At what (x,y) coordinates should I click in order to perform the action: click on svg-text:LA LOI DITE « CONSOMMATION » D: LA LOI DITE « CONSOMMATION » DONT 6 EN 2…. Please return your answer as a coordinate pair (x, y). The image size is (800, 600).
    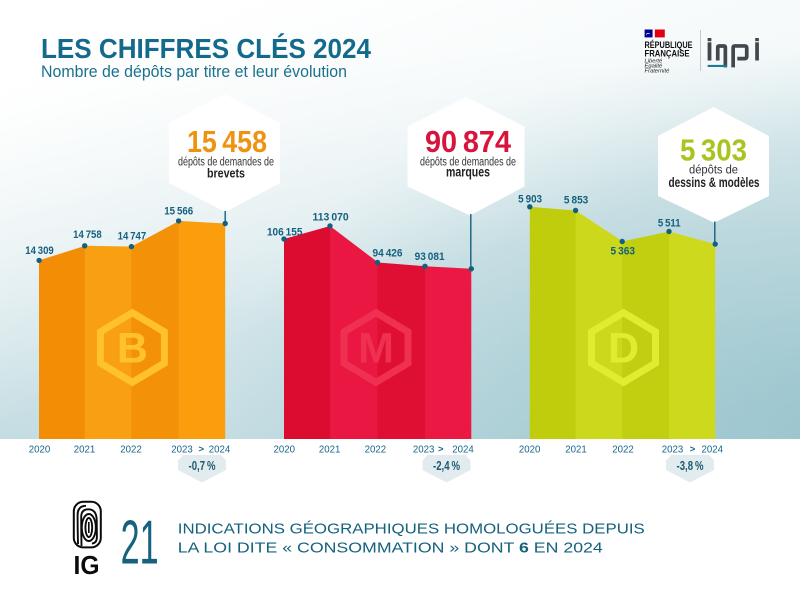
    Looking at the image, I should click on (390, 548).